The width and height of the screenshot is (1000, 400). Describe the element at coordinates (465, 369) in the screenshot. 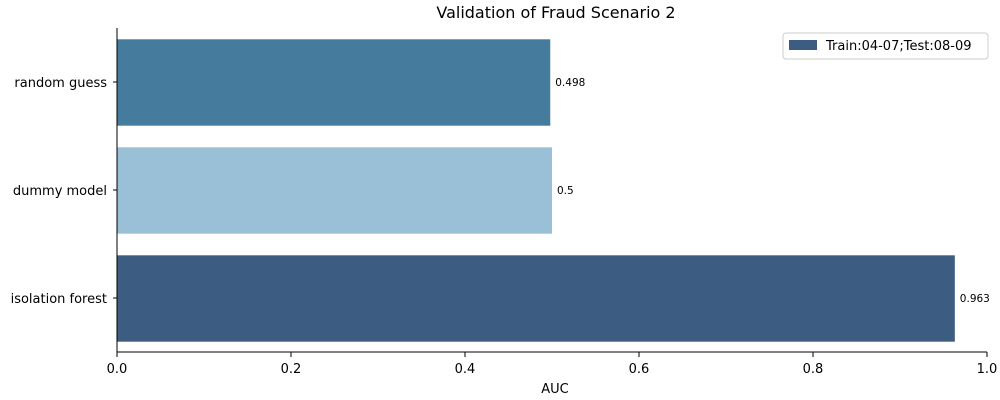

I see `x-tick-label: 0.4` at that location.